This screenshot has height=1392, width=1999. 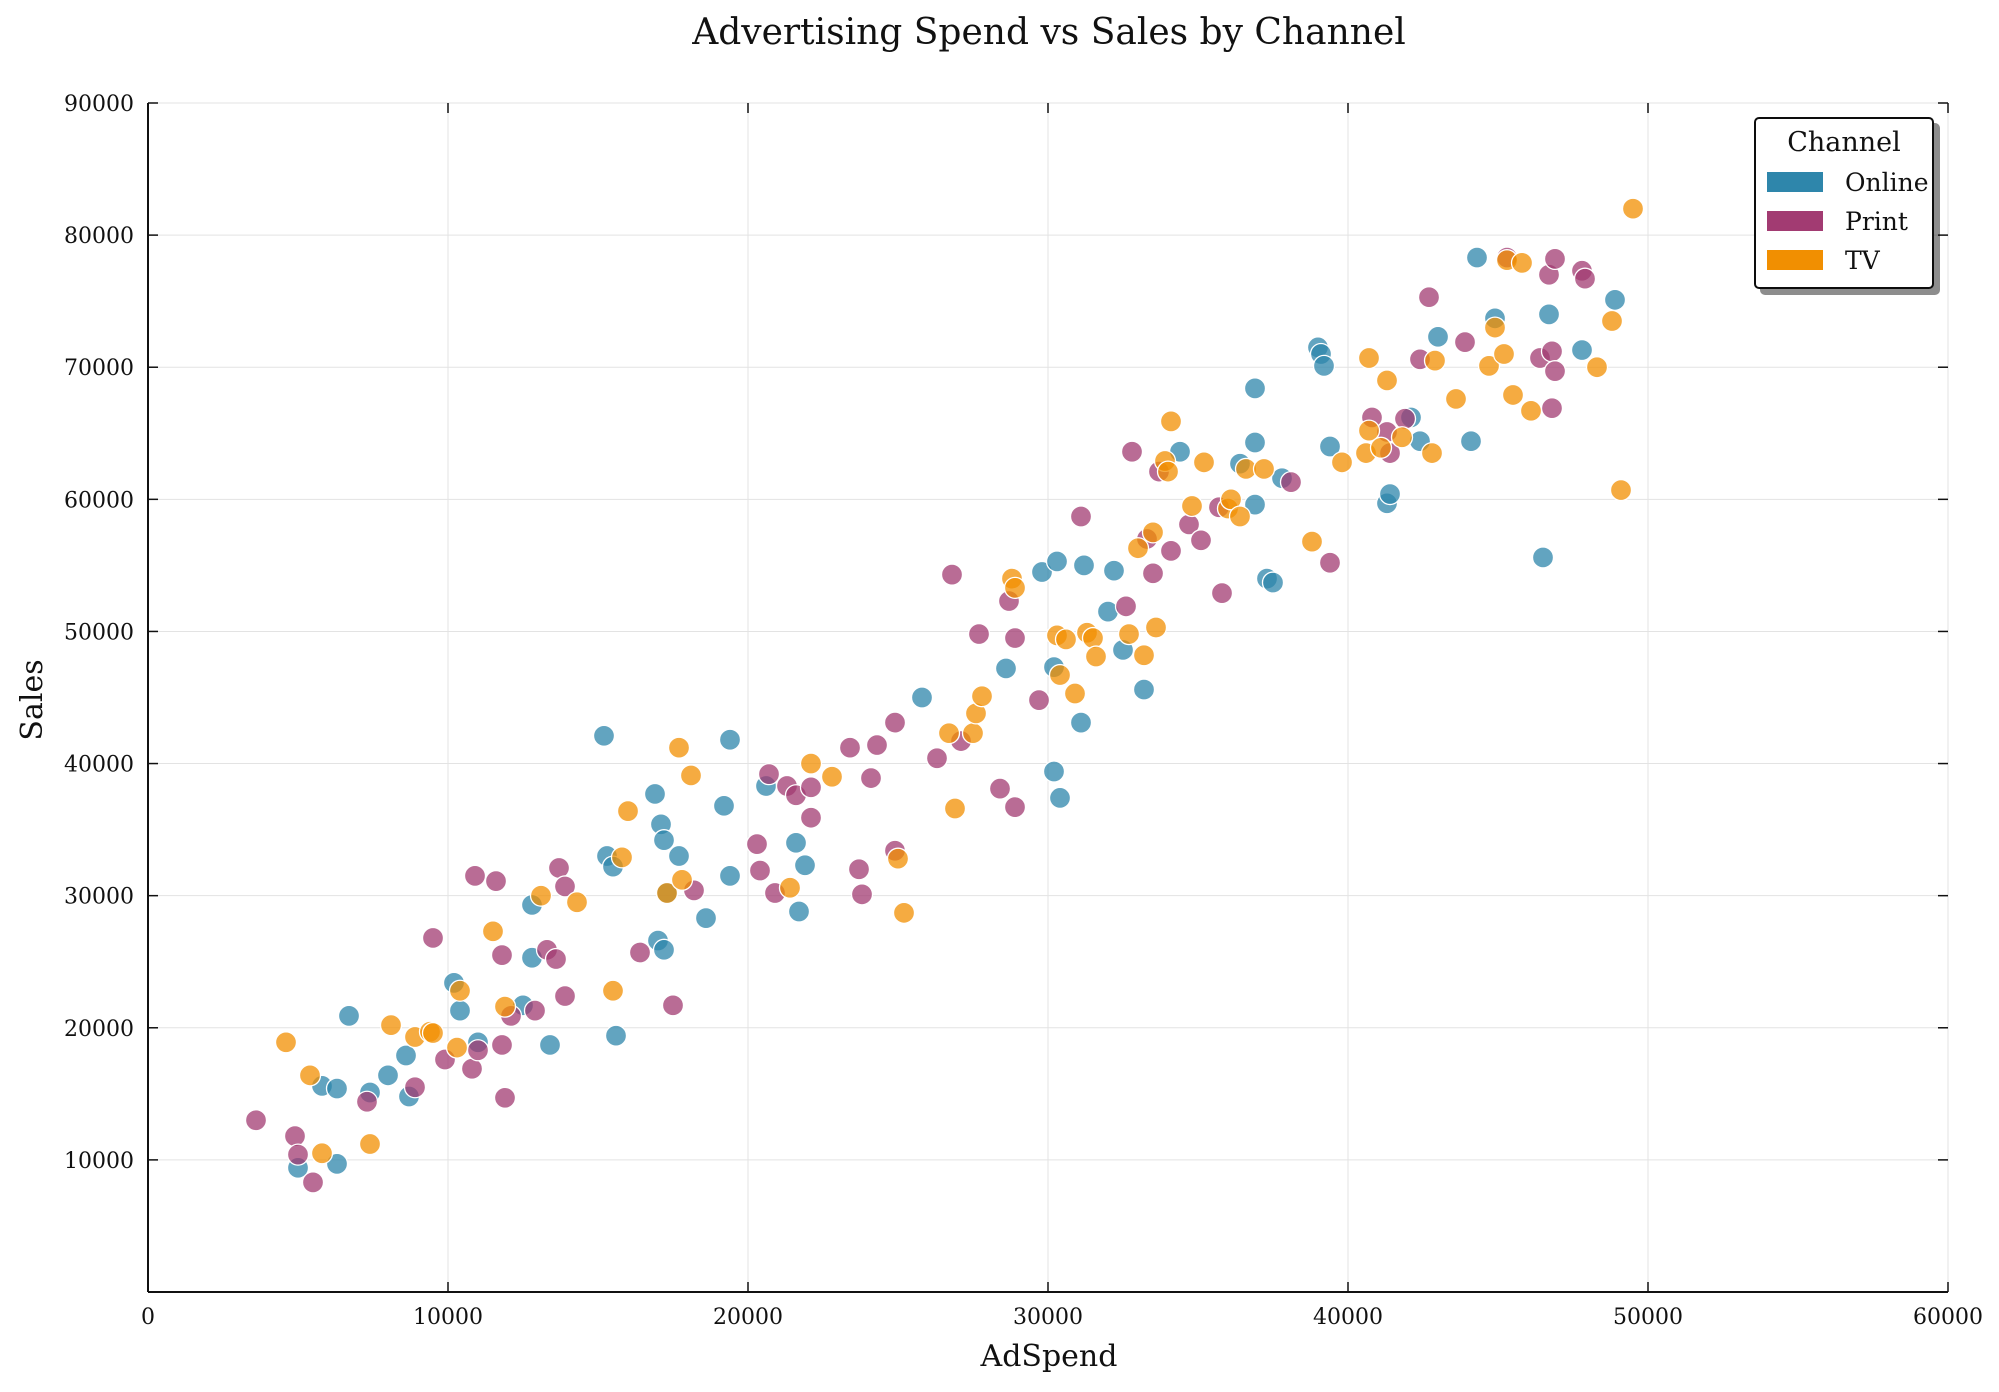 I want to click on y-tick-label: 30000, so click(x=99, y=897).